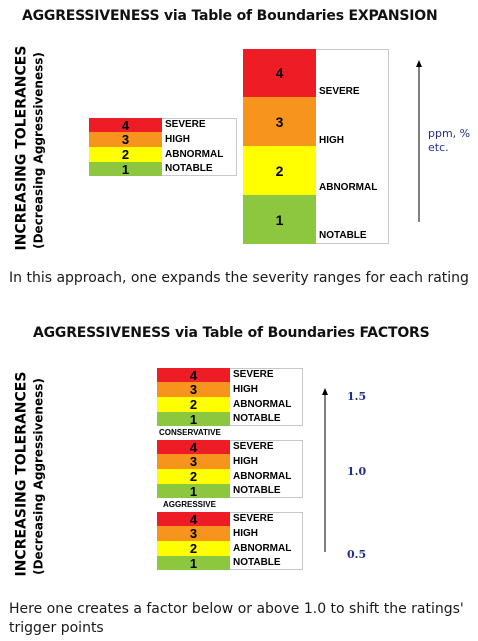 The image size is (478, 641). Describe the element at coordinates (279, 170) in the screenshot. I see `big-rating-2: 2` at that location.